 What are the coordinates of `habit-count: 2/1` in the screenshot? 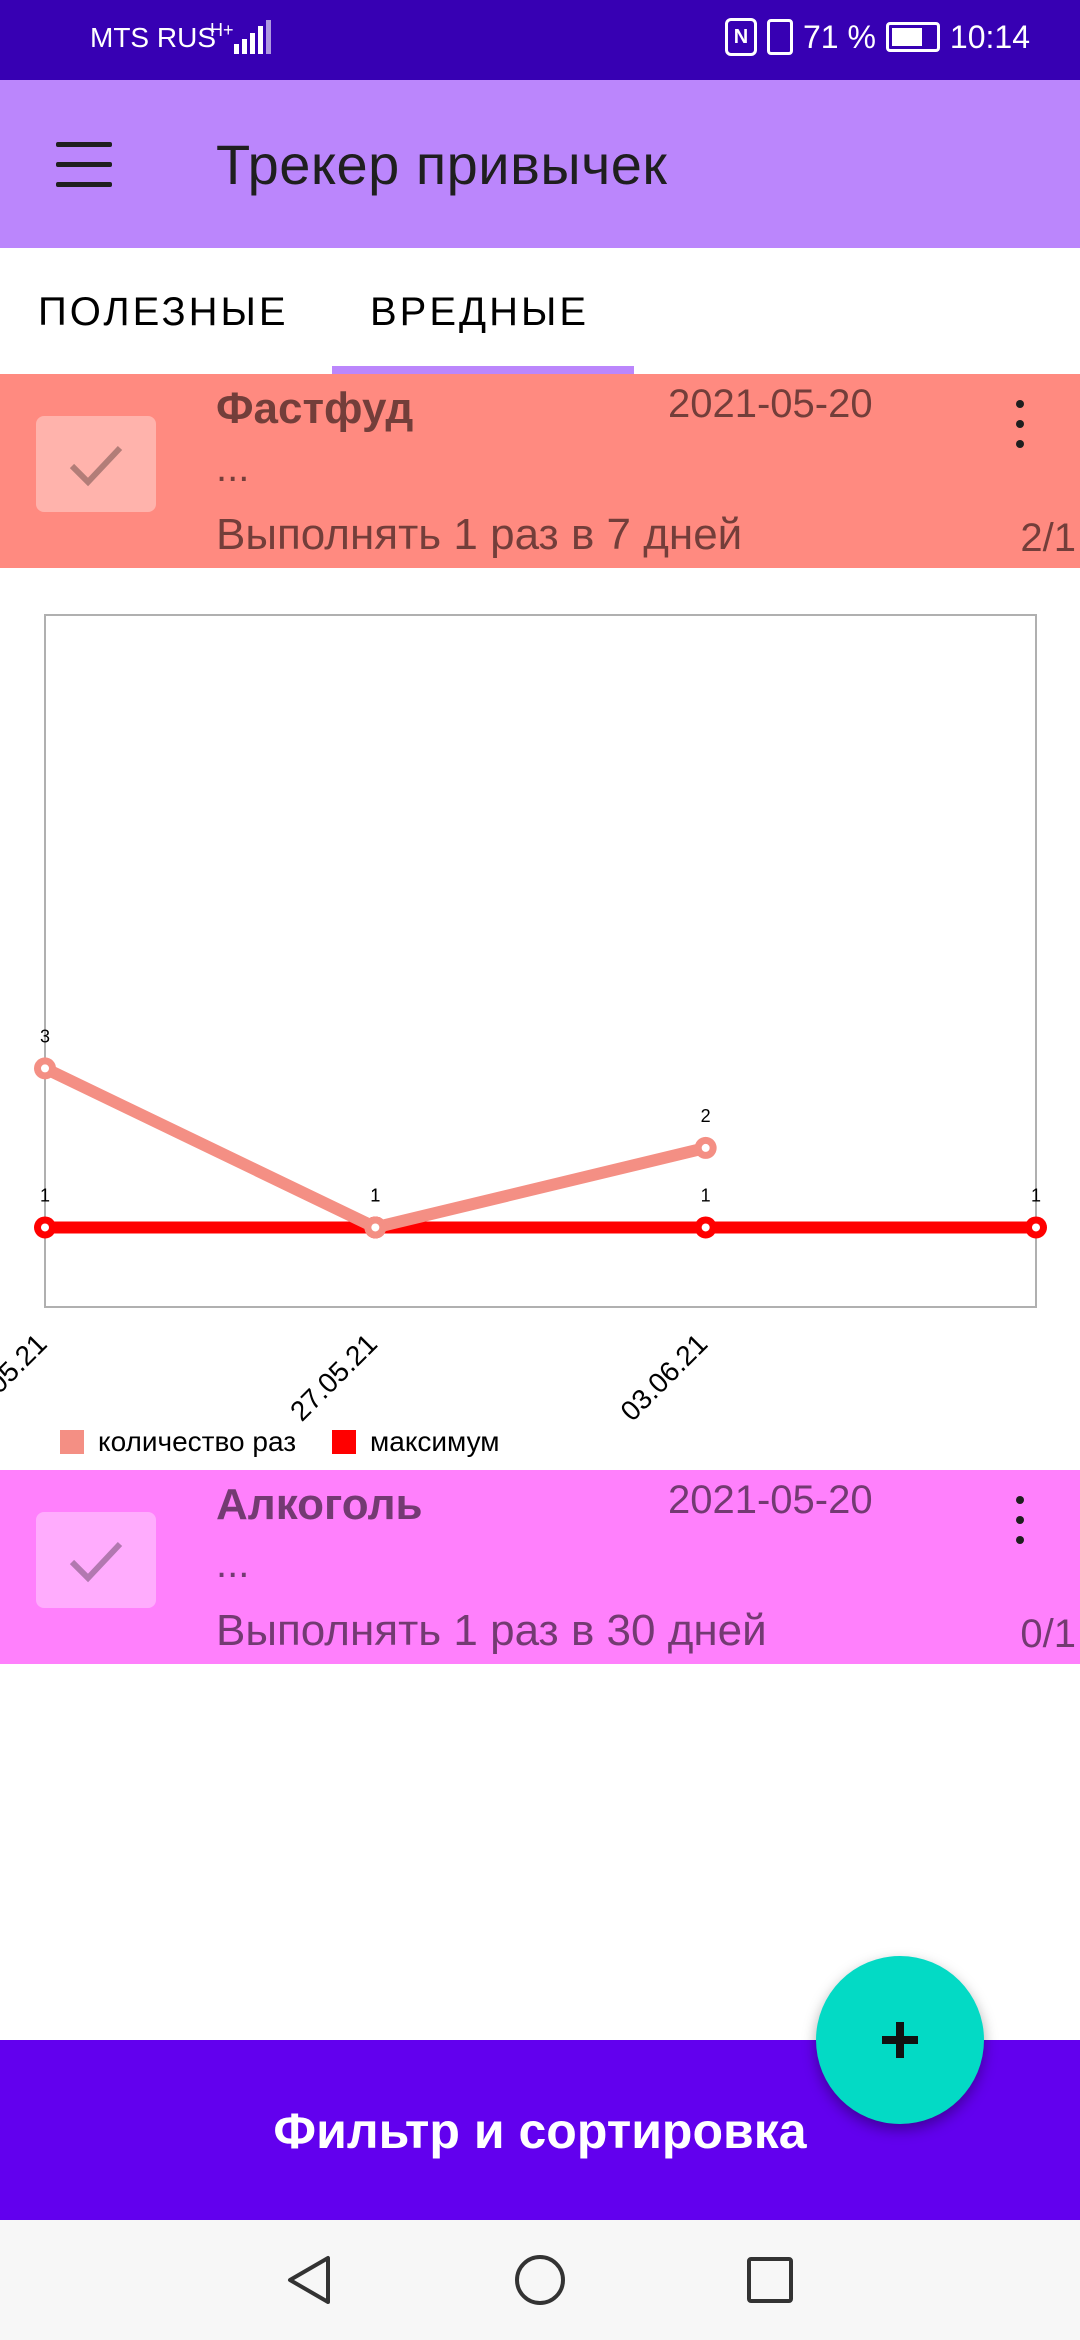 It's located at (1048, 538).